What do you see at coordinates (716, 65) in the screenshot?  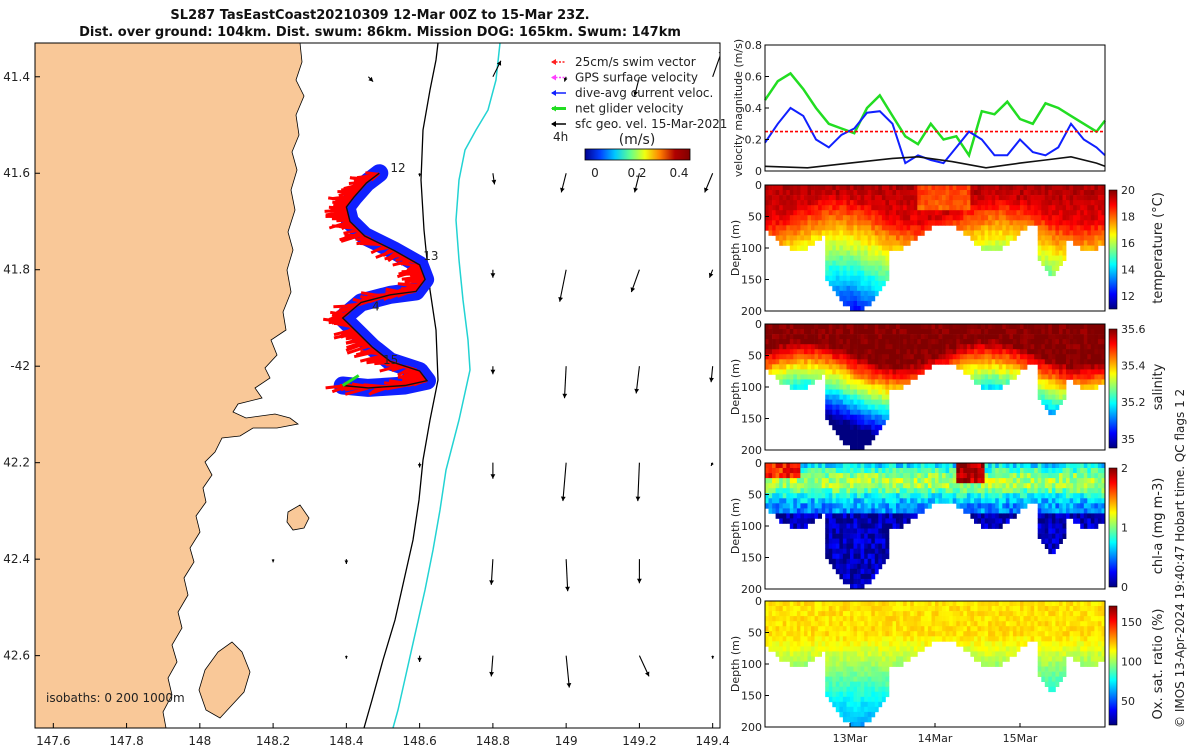 I see `sfc-velocity-arrow` at bounding box center [716, 65].